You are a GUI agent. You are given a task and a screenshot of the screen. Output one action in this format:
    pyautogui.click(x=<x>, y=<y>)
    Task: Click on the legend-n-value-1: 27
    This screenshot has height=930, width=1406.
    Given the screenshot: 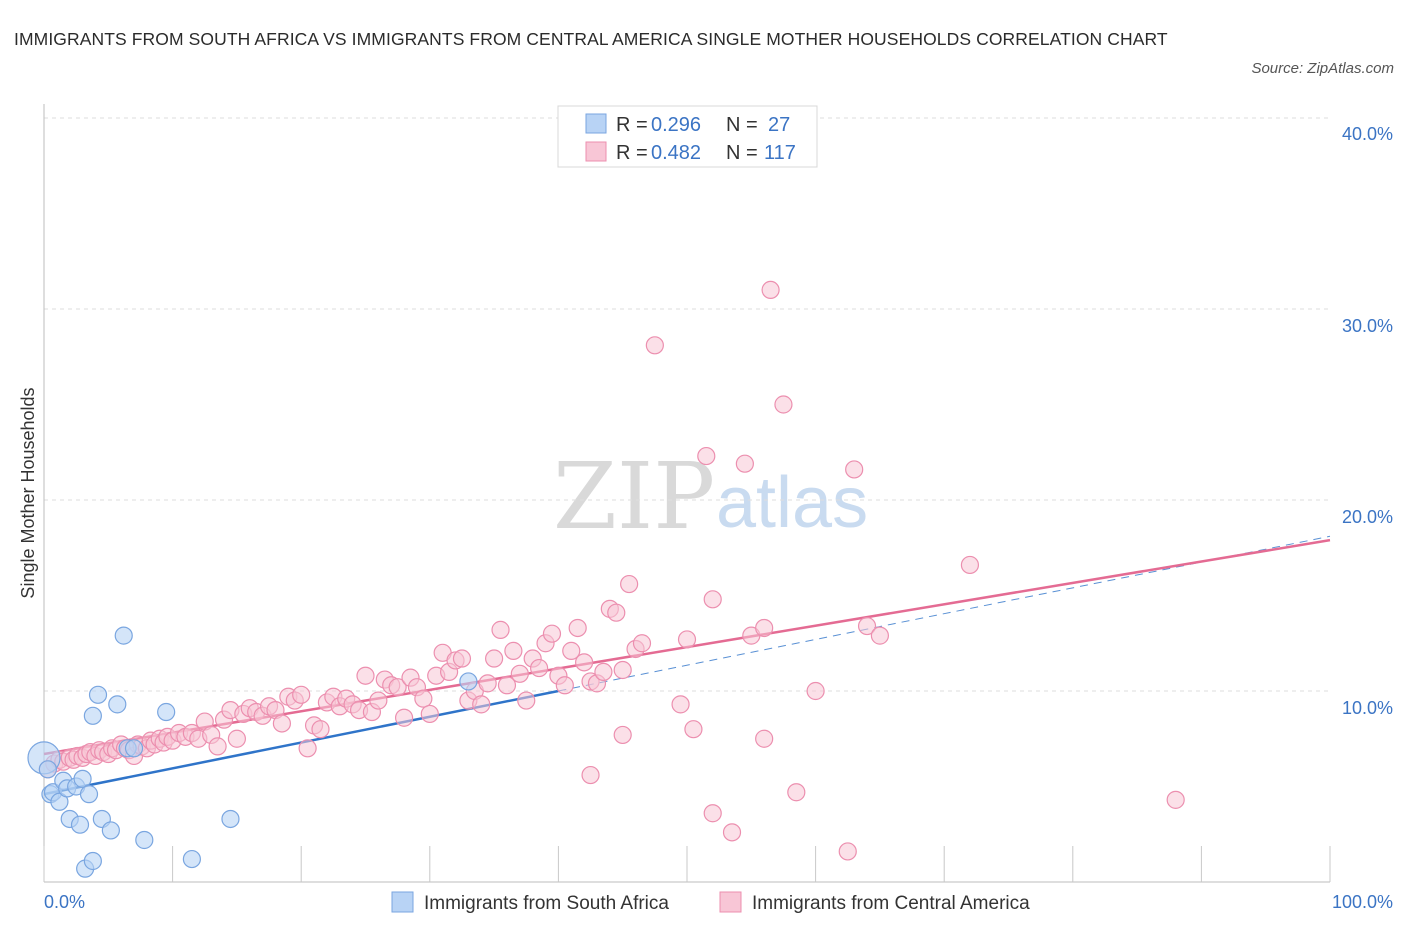 What is the action you would take?
    pyautogui.click(x=779, y=125)
    